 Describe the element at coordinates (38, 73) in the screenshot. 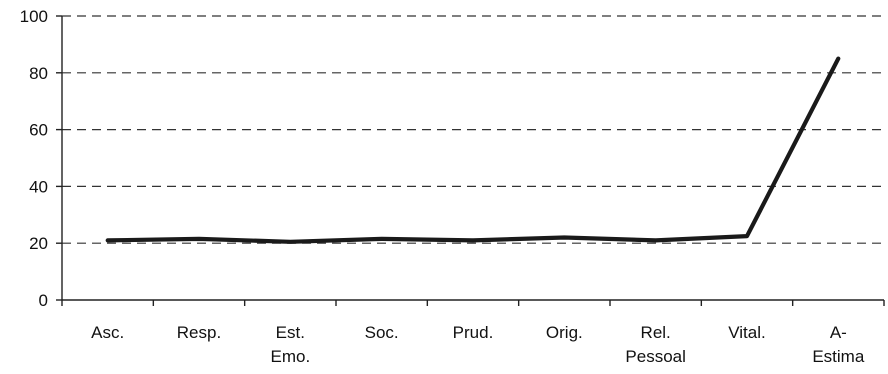

I see `y-tick-label: 80` at that location.